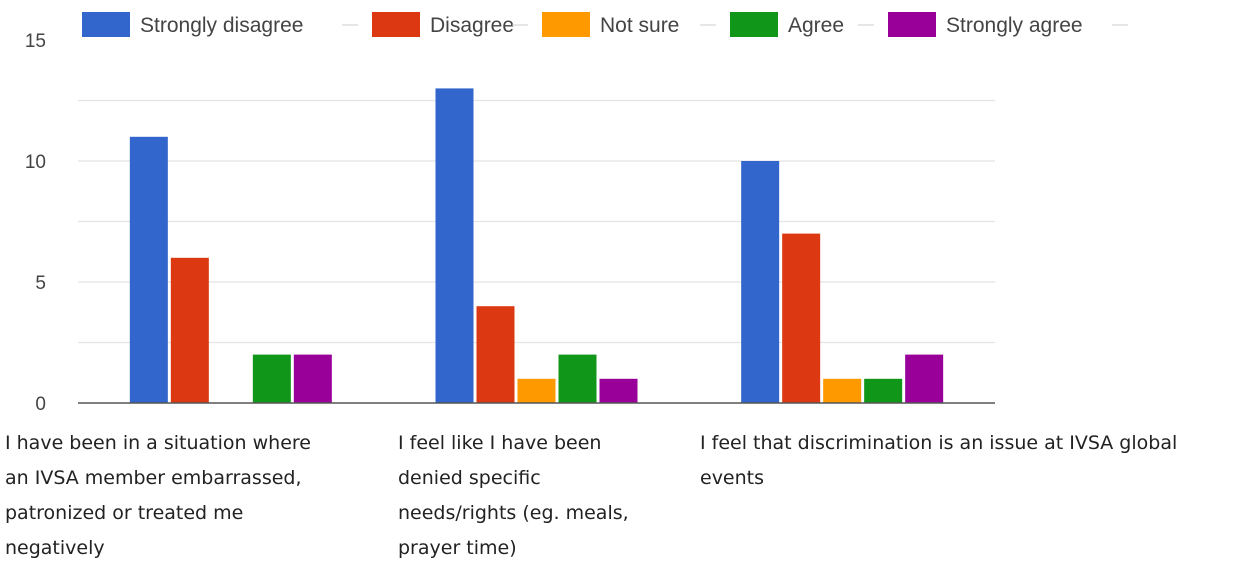 Image resolution: width=1246 pixels, height=571 pixels. Describe the element at coordinates (469, 478) in the screenshot. I see `category-label-2-line-2: denied specific` at that location.